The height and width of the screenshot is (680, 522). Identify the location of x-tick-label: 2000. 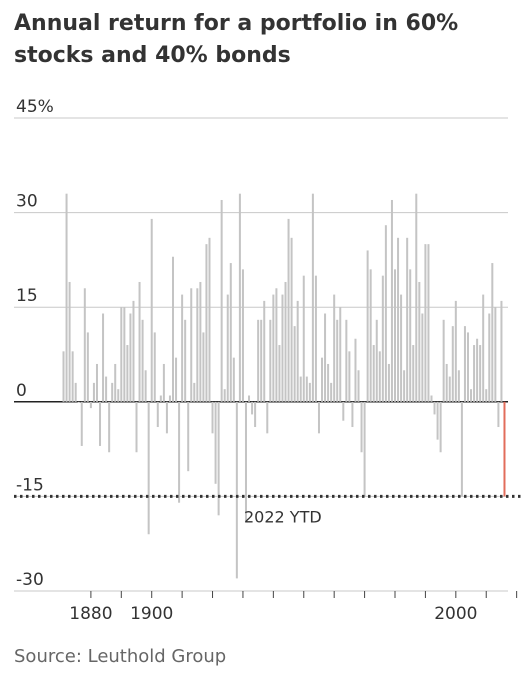
(455, 614).